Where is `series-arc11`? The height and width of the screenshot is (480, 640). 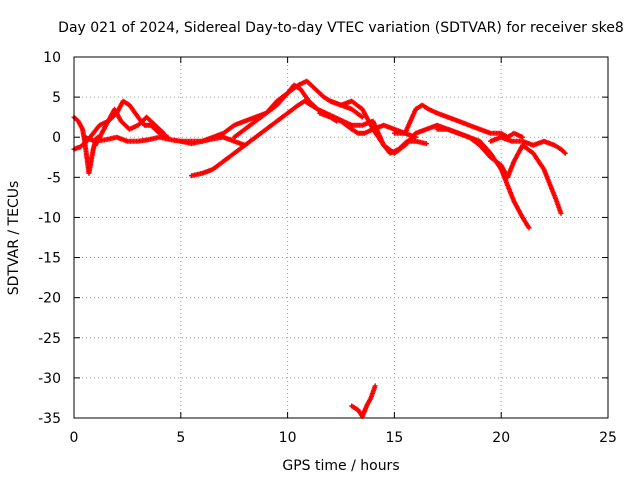
series-arc11 is located at coordinates (458, 121).